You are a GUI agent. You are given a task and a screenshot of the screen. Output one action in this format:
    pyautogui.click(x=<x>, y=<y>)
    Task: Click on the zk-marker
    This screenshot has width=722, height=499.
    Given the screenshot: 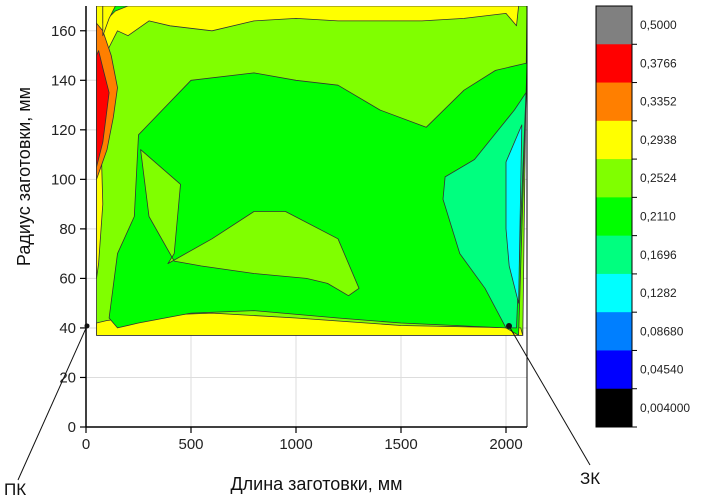 What is the action you would take?
    pyautogui.click(x=509, y=325)
    